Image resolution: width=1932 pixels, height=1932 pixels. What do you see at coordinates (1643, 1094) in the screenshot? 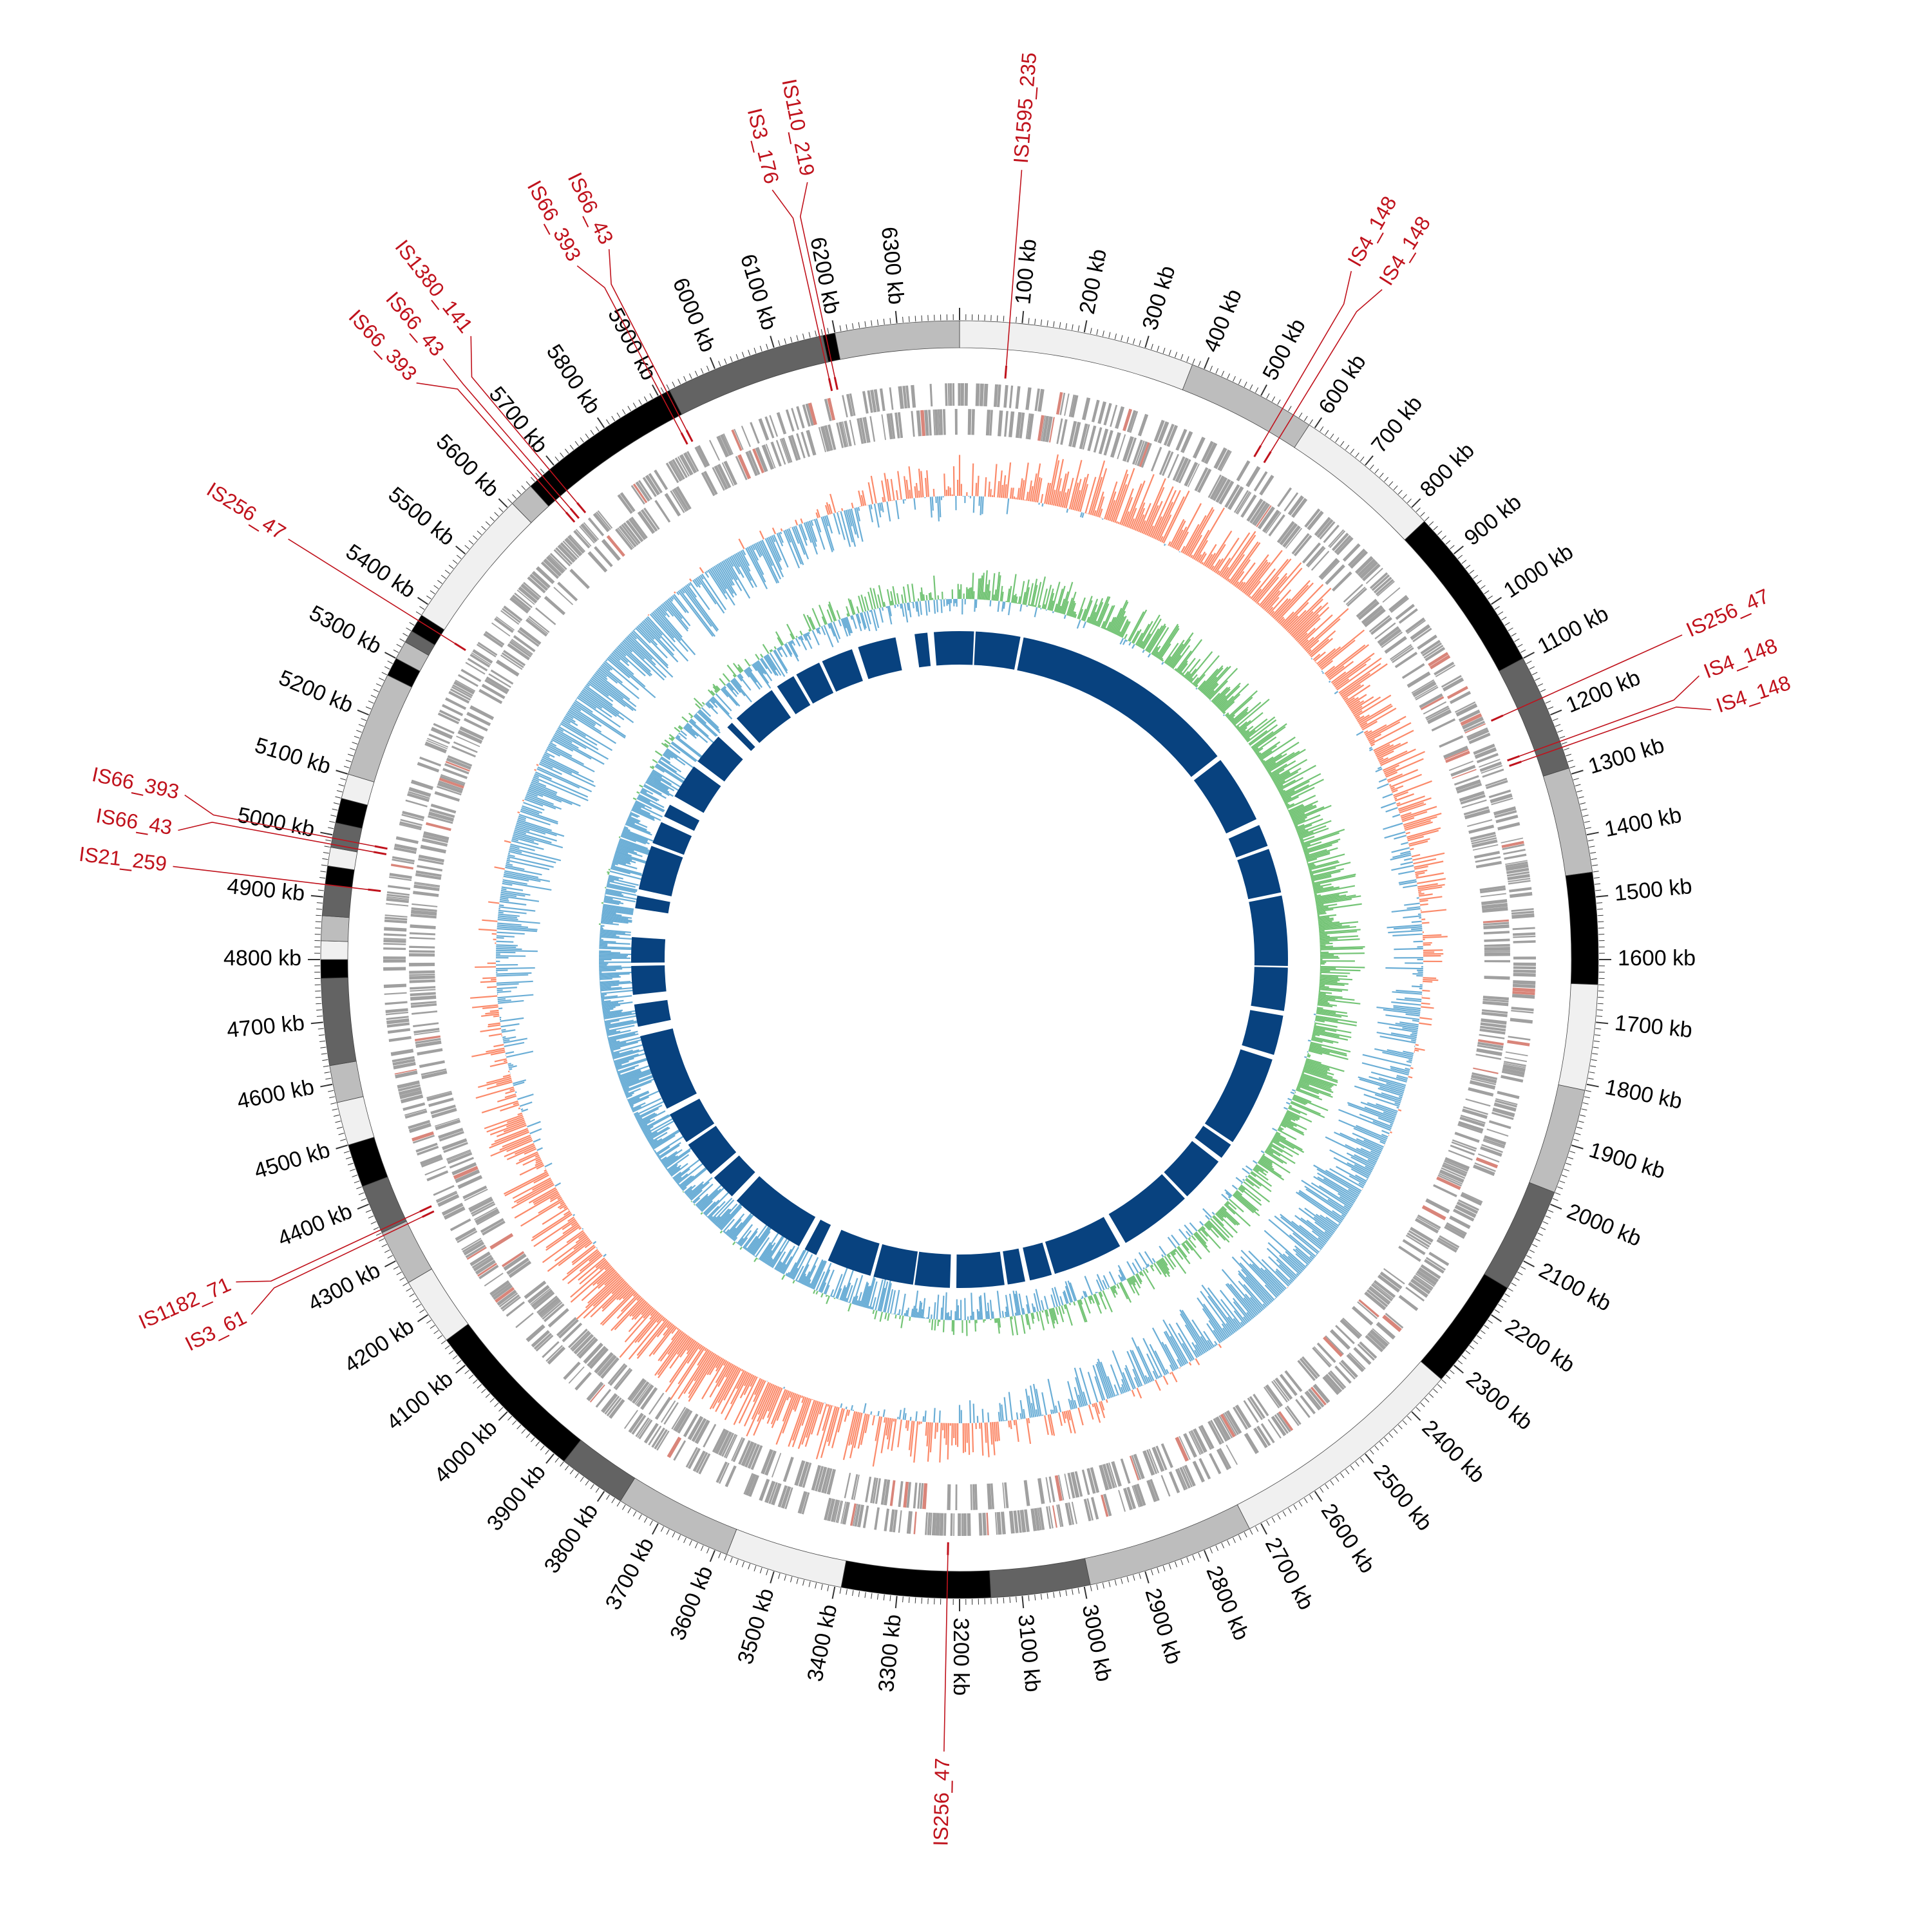
I see `tick-label: 1800 kb` at bounding box center [1643, 1094].